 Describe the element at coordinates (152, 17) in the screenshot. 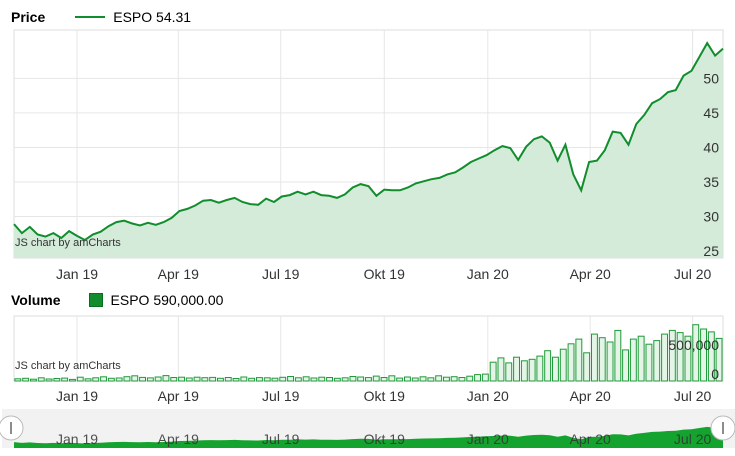

I see `price-legend-label: ESPO 54.31` at that location.